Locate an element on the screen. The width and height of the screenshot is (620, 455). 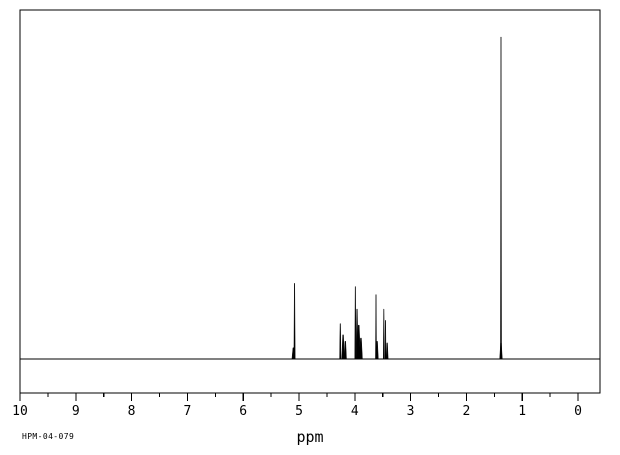
x-axis-title: ppm is located at coordinates (310, 437).